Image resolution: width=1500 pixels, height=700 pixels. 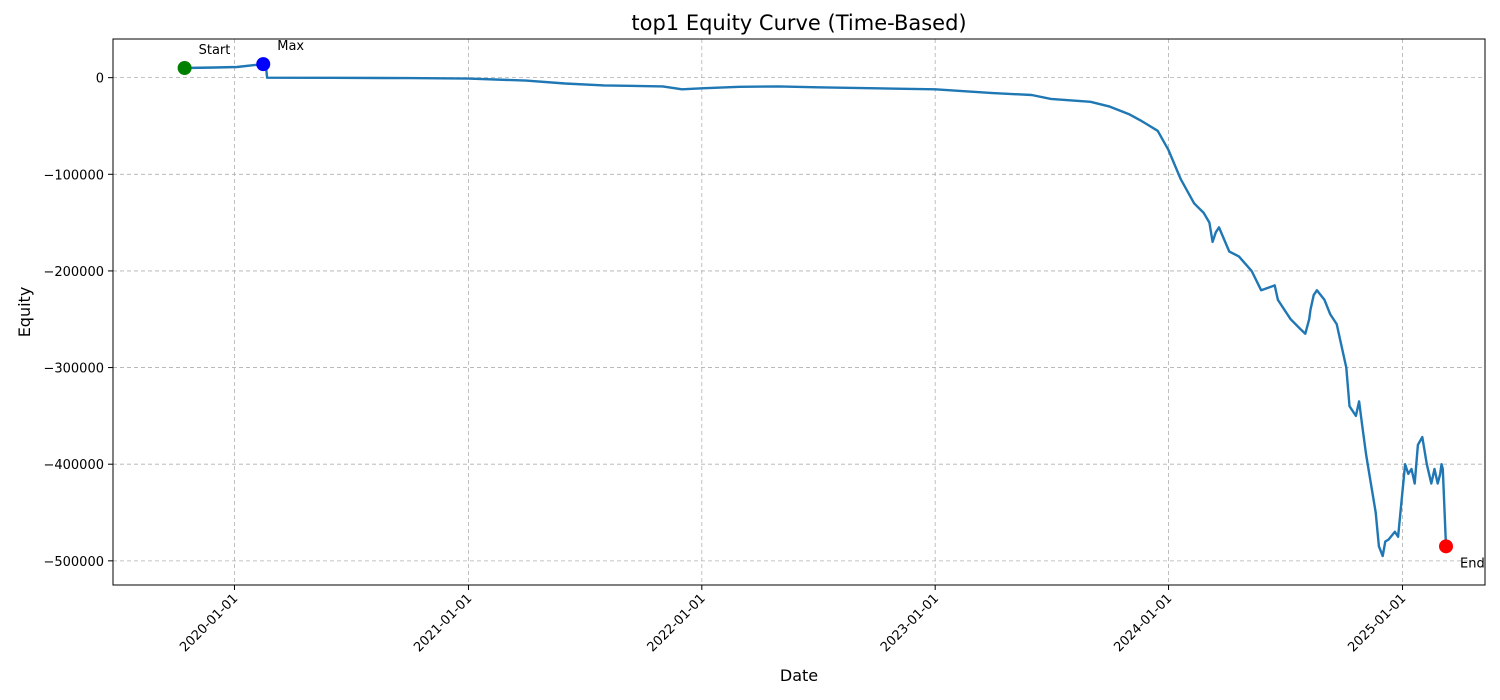 I want to click on y-axis: 0 −100000 −200000 −300000 −400000 −500000, so click(x=78, y=321).